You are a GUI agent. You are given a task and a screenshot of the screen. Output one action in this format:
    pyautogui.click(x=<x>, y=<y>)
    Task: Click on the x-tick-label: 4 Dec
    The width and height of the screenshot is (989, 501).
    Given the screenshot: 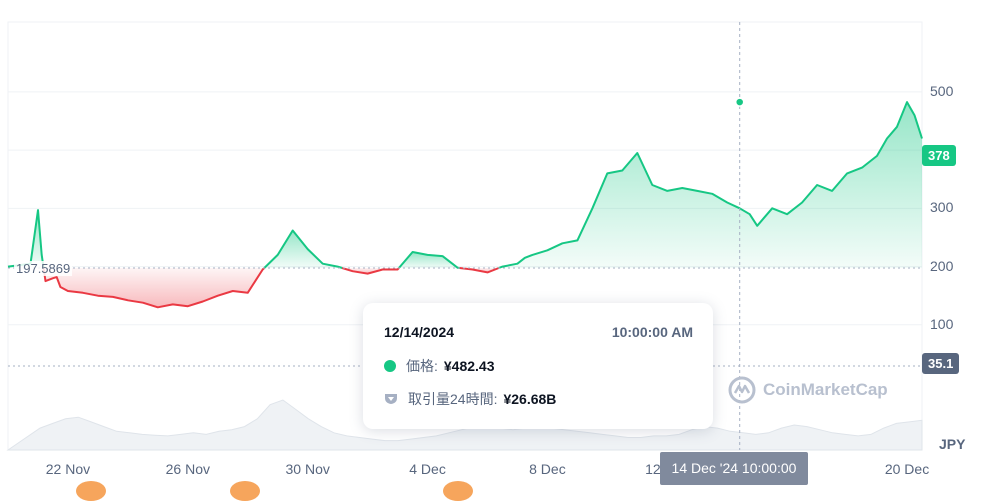 What is the action you would take?
    pyautogui.click(x=427, y=469)
    